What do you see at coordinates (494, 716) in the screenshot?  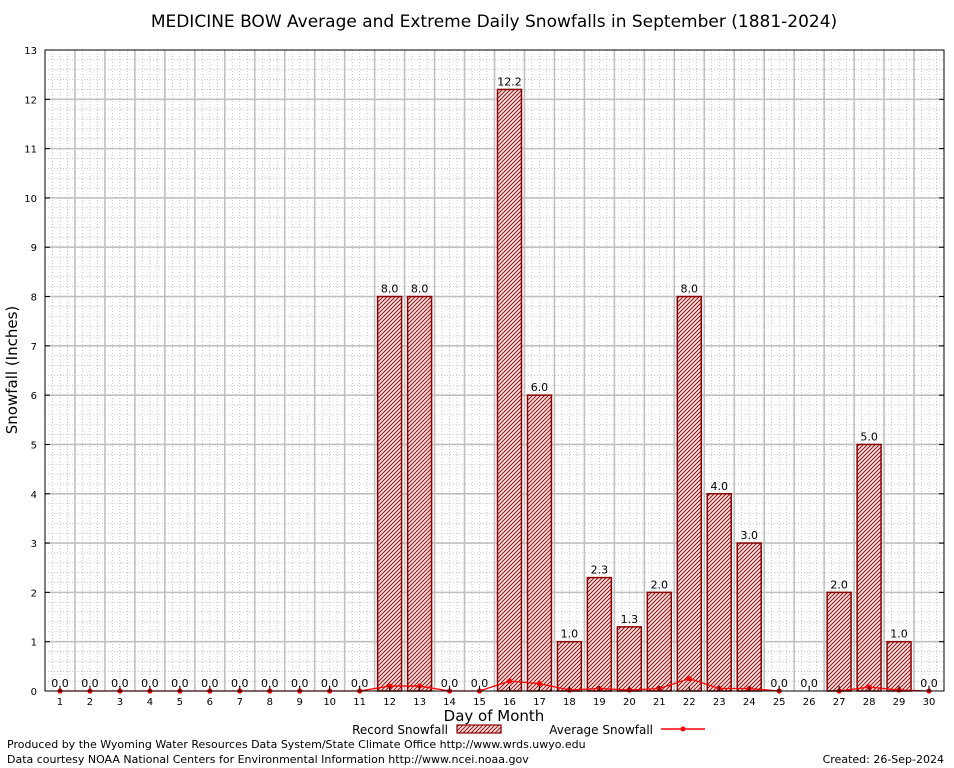 I see `x-axis-title: Day of Month` at bounding box center [494, 716].